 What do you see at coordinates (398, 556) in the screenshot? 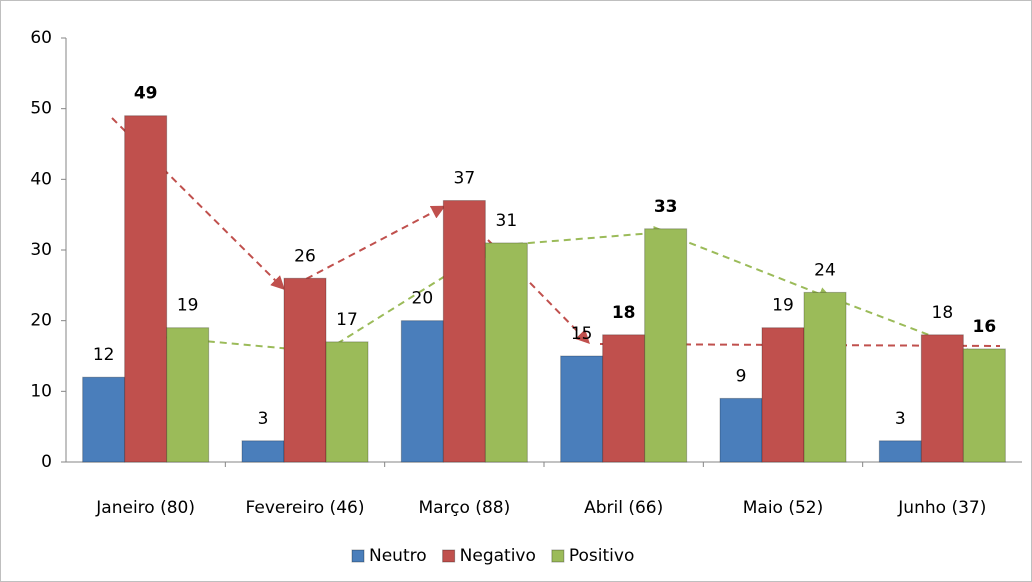
I see `legend-label: Neutro` at bounding box center [398, 556].